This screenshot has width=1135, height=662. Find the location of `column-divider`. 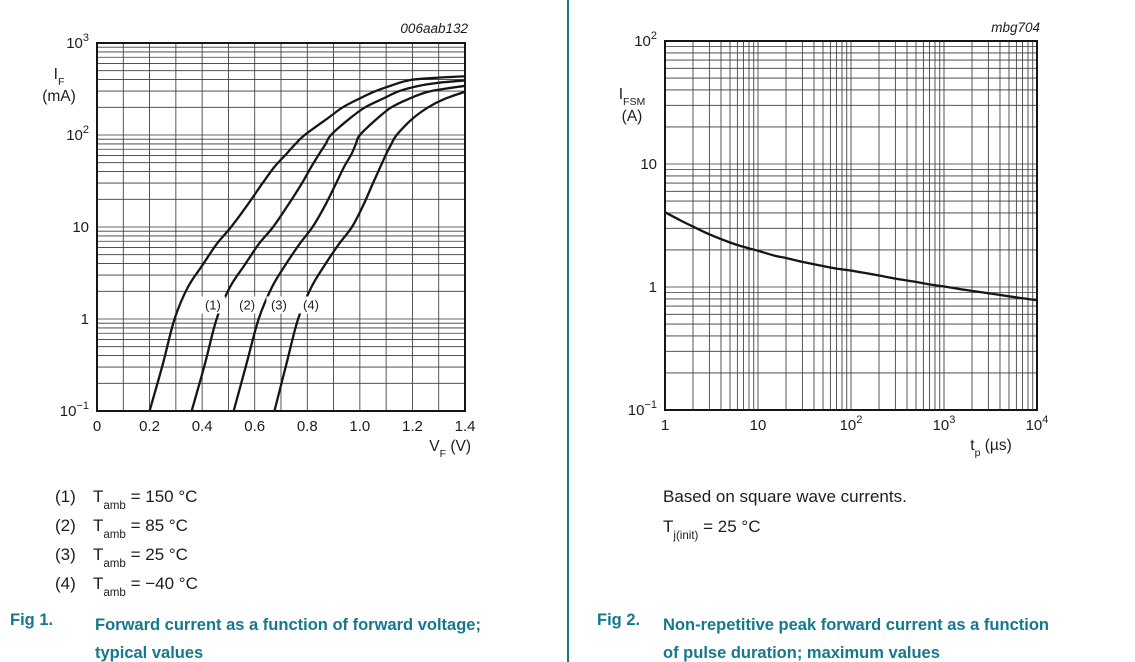

column-divider is located at coordinates (568, 331).